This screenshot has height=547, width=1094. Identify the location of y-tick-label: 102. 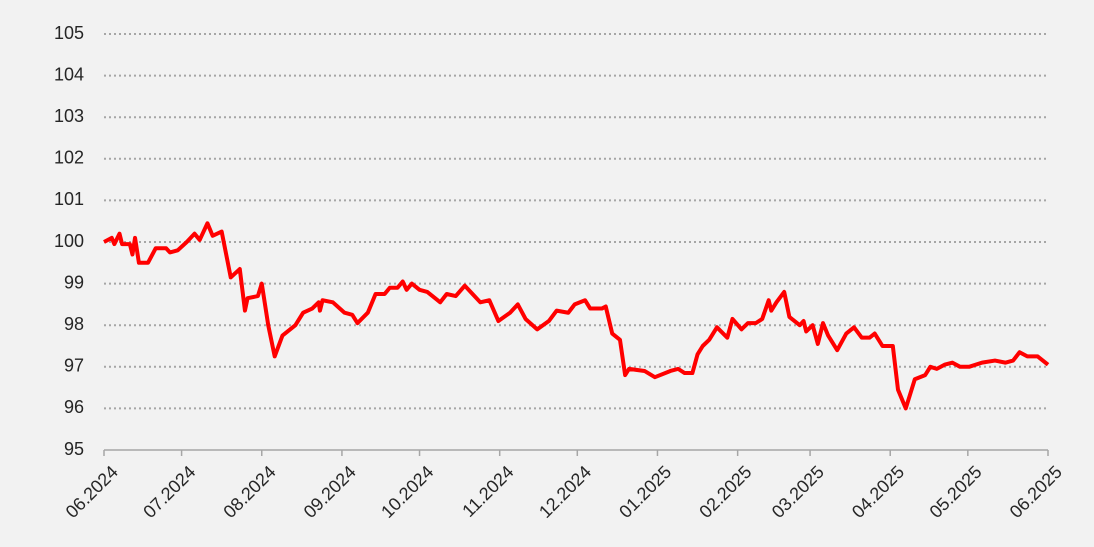
(69, 158).